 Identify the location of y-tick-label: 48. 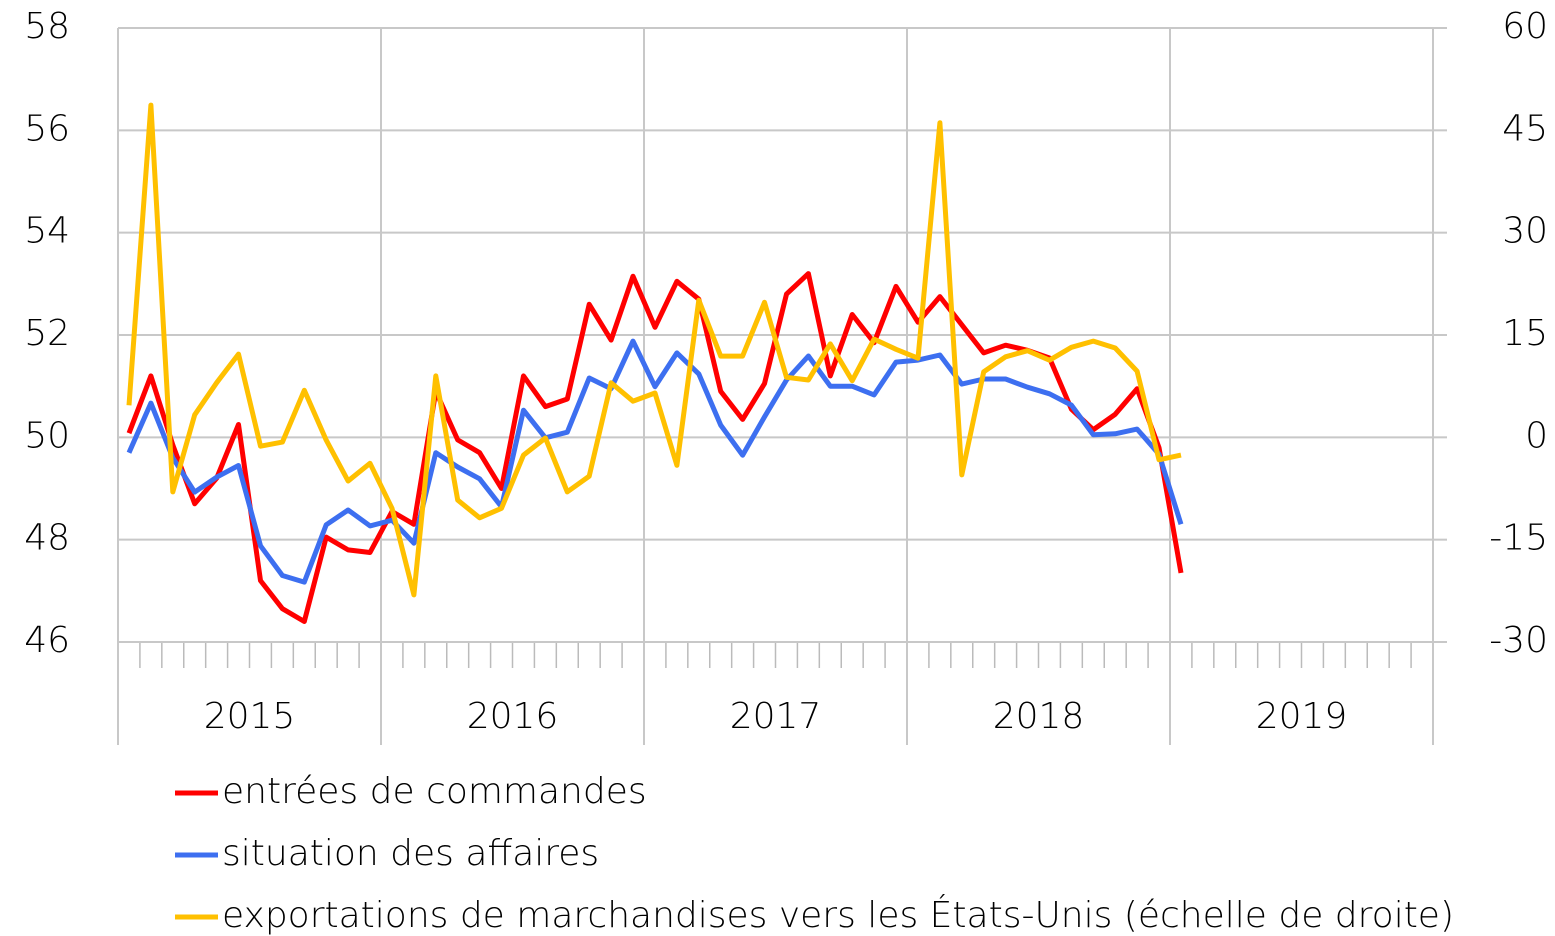
(47, 538).